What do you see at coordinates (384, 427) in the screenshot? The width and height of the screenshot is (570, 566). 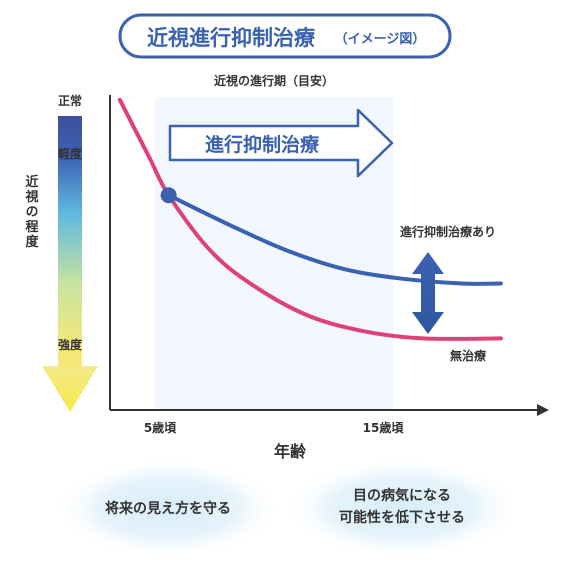 I see `x-tick-15: 15歳頃` at bounding box center [384, 427].